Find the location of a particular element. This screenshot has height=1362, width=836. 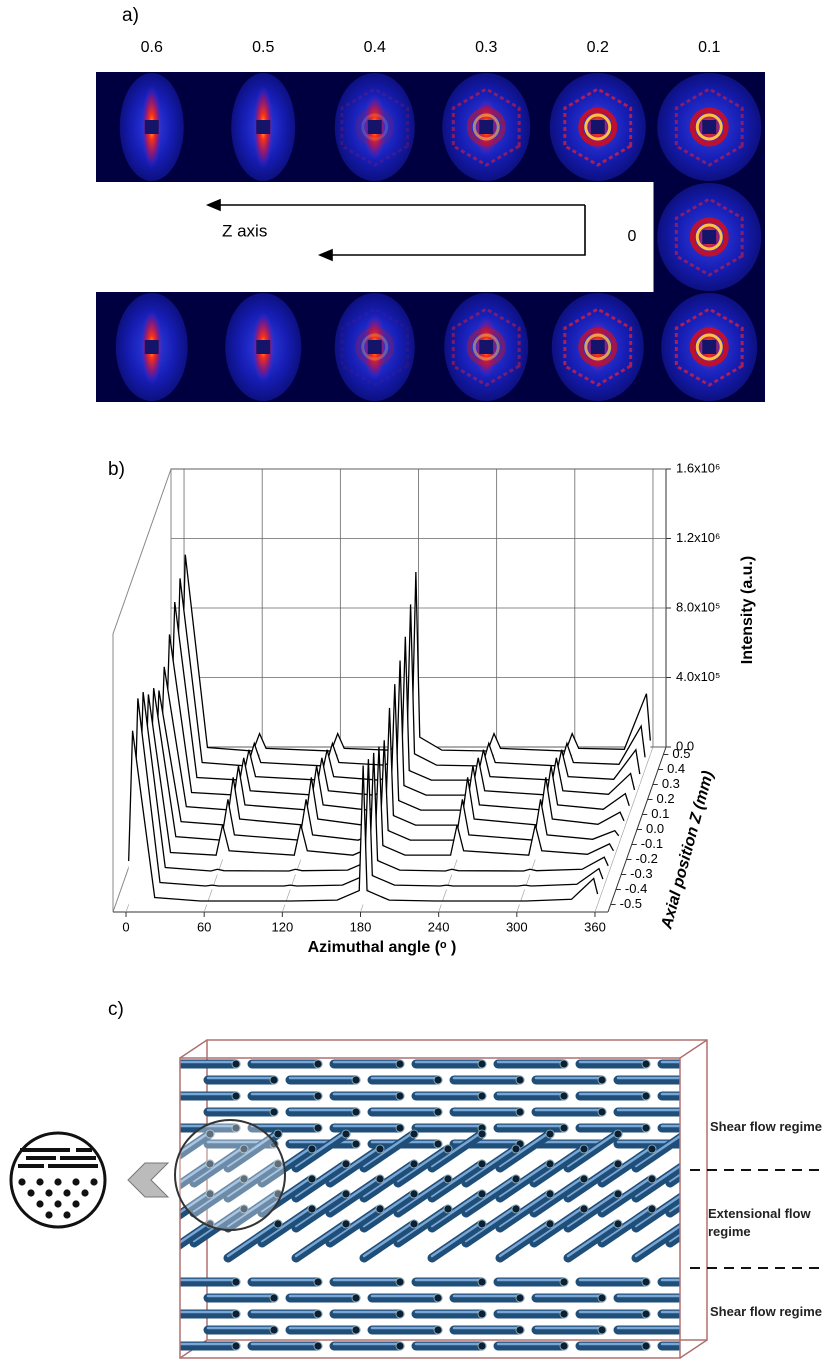

chevron-arrow is located at coordinates (148, 1180).